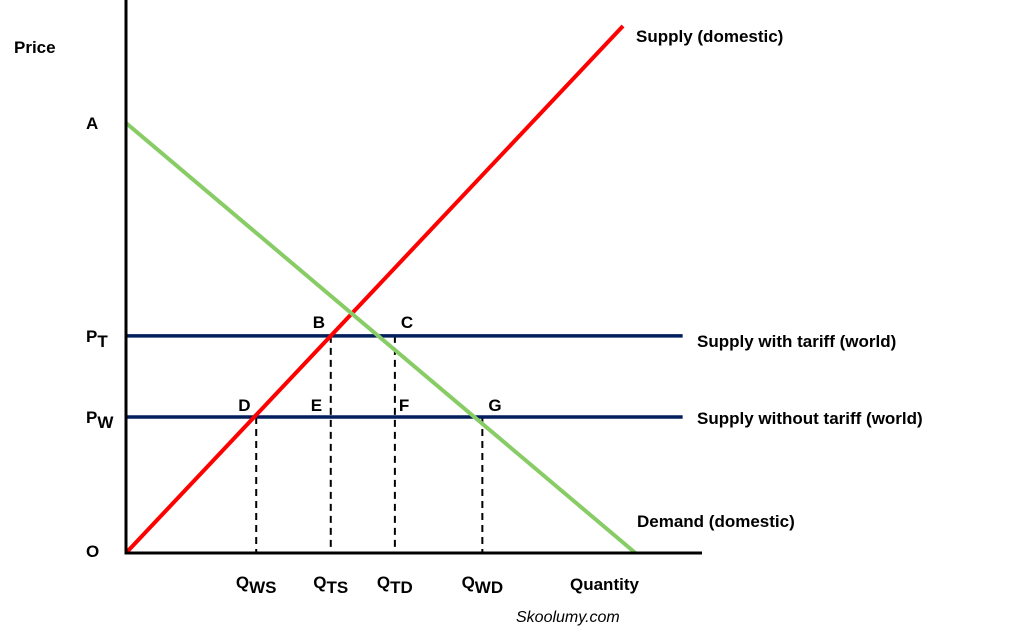  What do you see at coordinates (568, 617) in the screenshot?
I see `credit-text: Skoolumy.com` at bounding box center [568, 617].